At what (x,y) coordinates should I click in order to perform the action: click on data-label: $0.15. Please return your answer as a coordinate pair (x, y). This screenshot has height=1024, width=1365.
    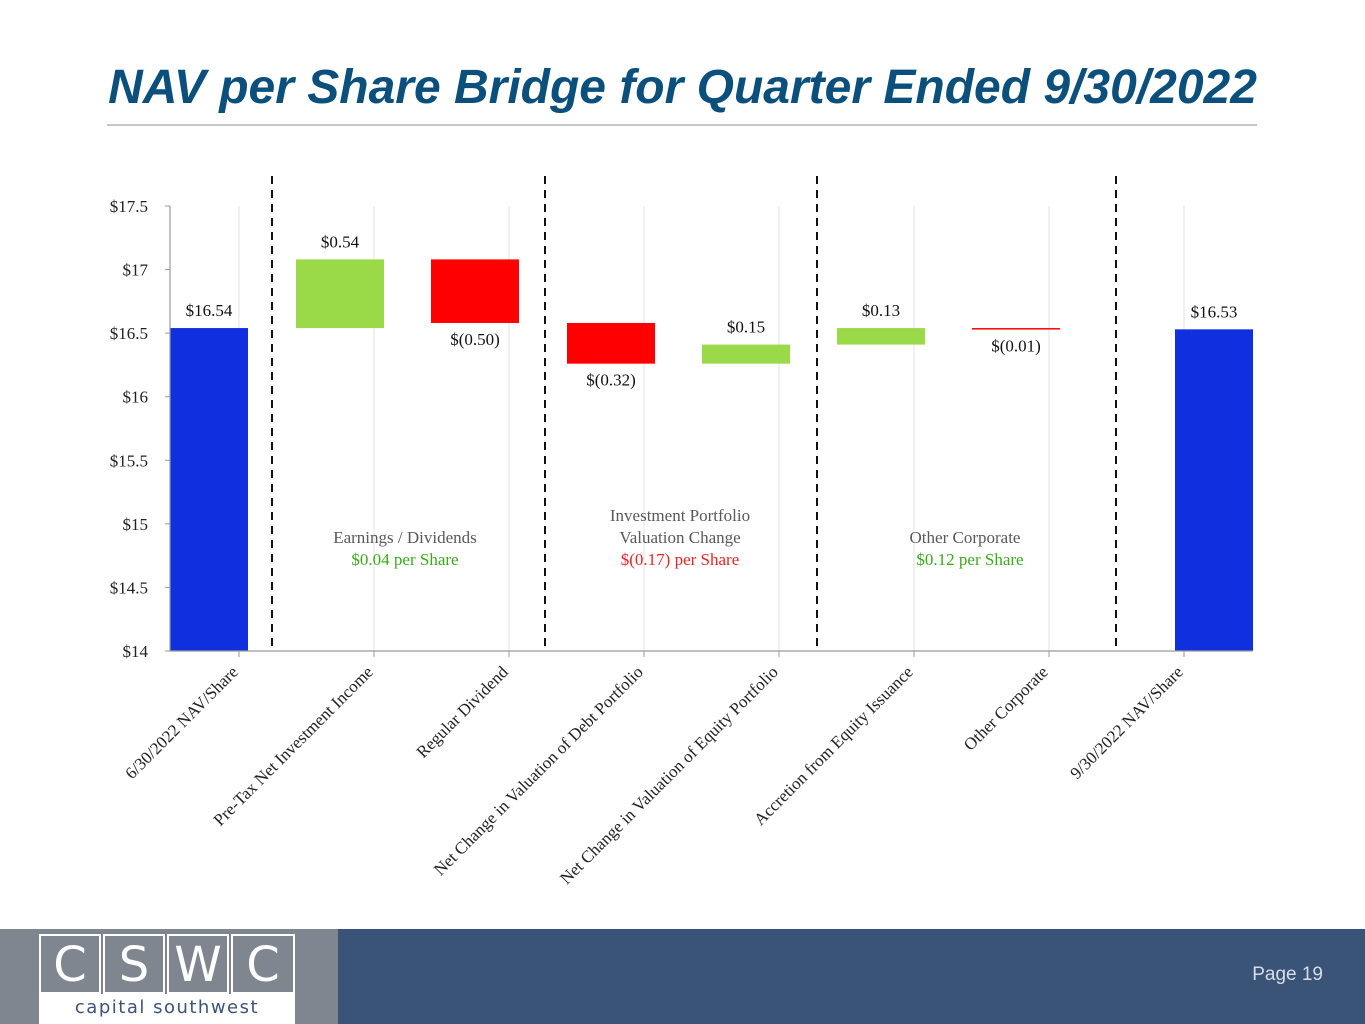
    Looking at the image, I should click on (746, 327).